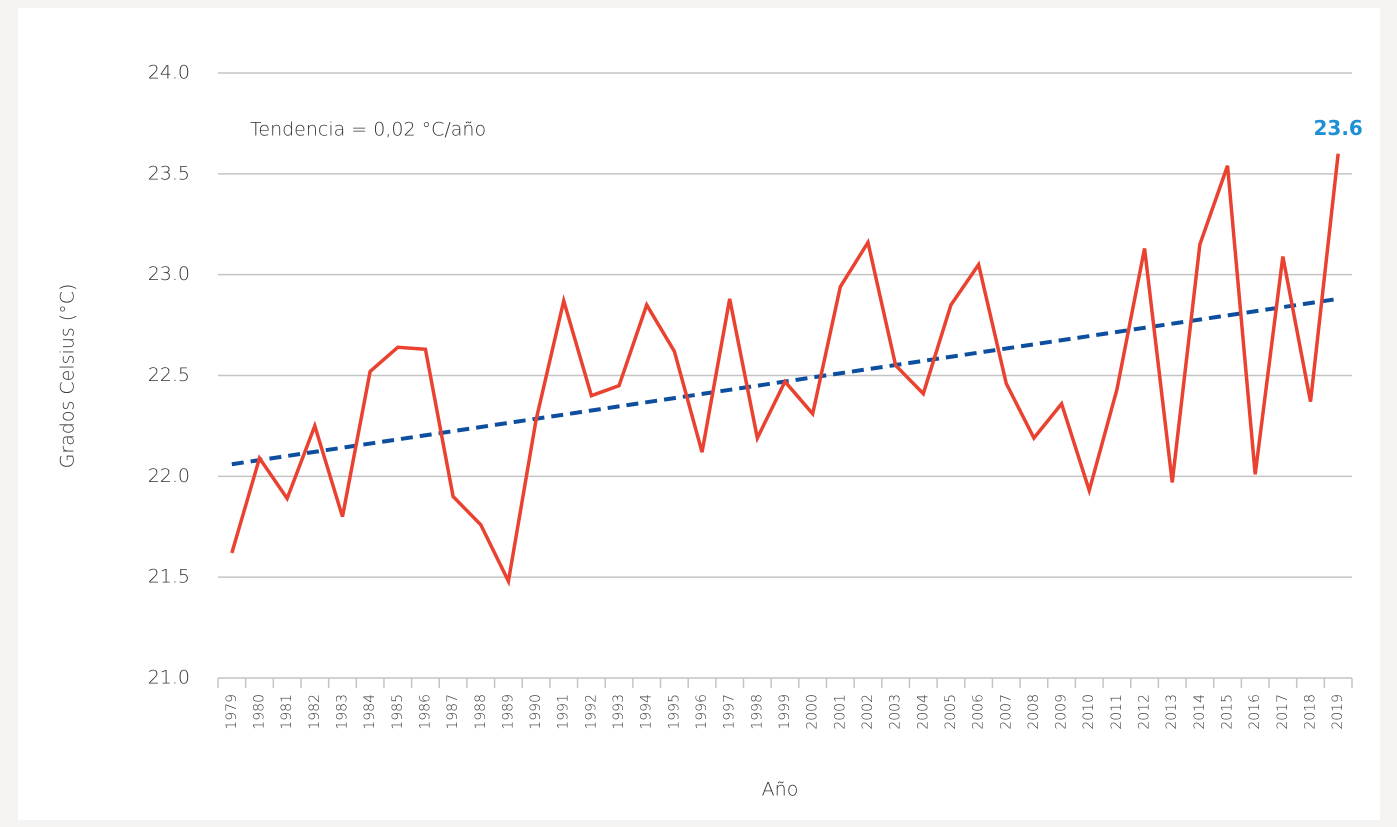  Describe the element at coordinates (1006, 712) in the screenshot. I see `x-tick-label: 2007` at that location.